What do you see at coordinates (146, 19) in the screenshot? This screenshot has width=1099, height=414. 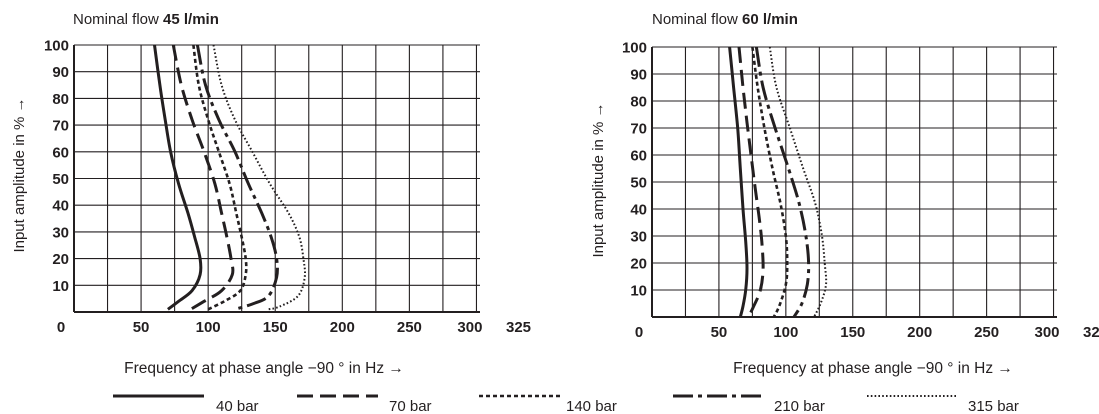 I see `chart-title: Nominal flow 45 l/min` at bounding box center [146, 19].